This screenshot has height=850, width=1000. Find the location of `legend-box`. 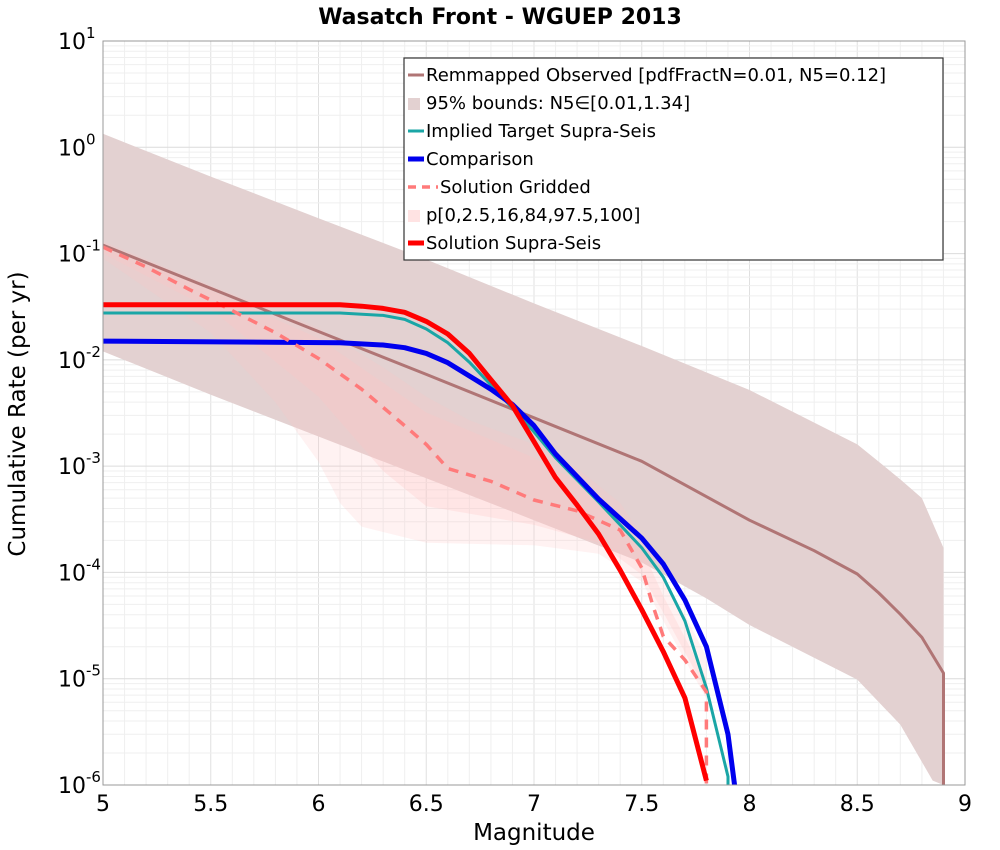

legend-box is located at coordinates (673, 159).